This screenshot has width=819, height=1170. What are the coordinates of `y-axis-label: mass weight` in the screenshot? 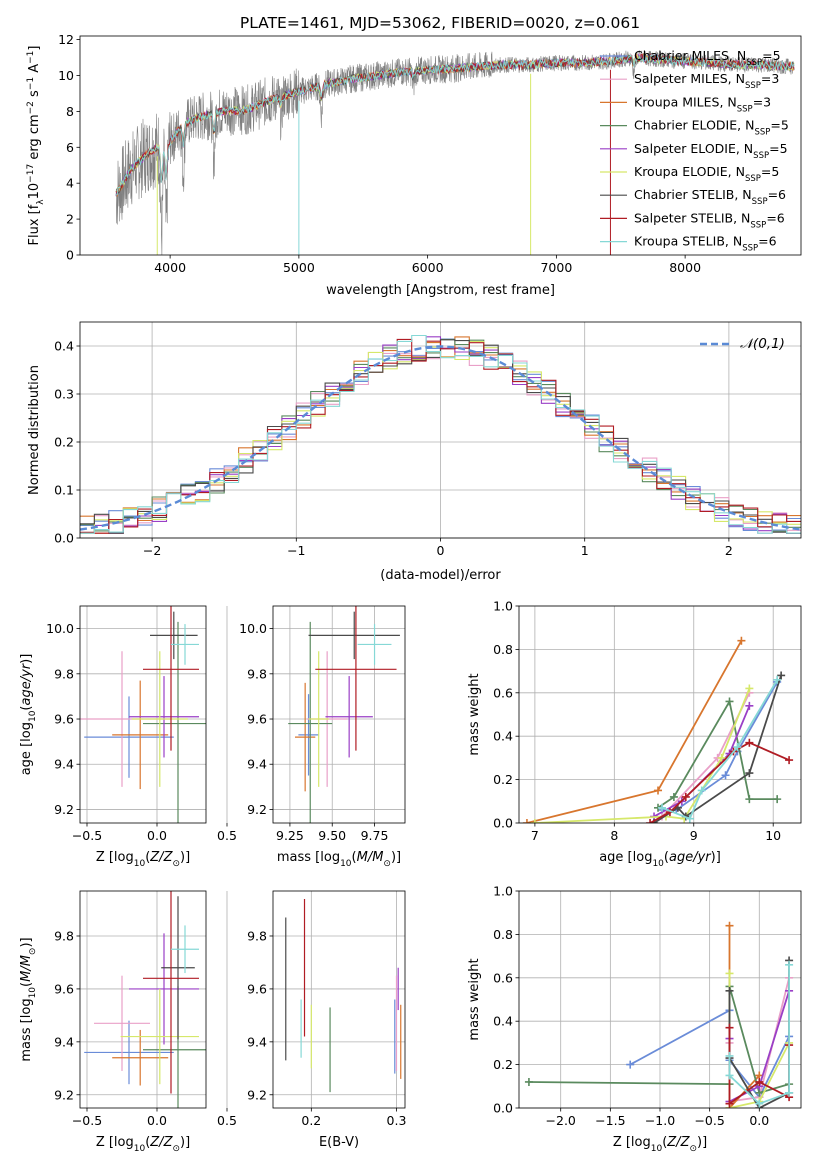 It's located at (474, 714).